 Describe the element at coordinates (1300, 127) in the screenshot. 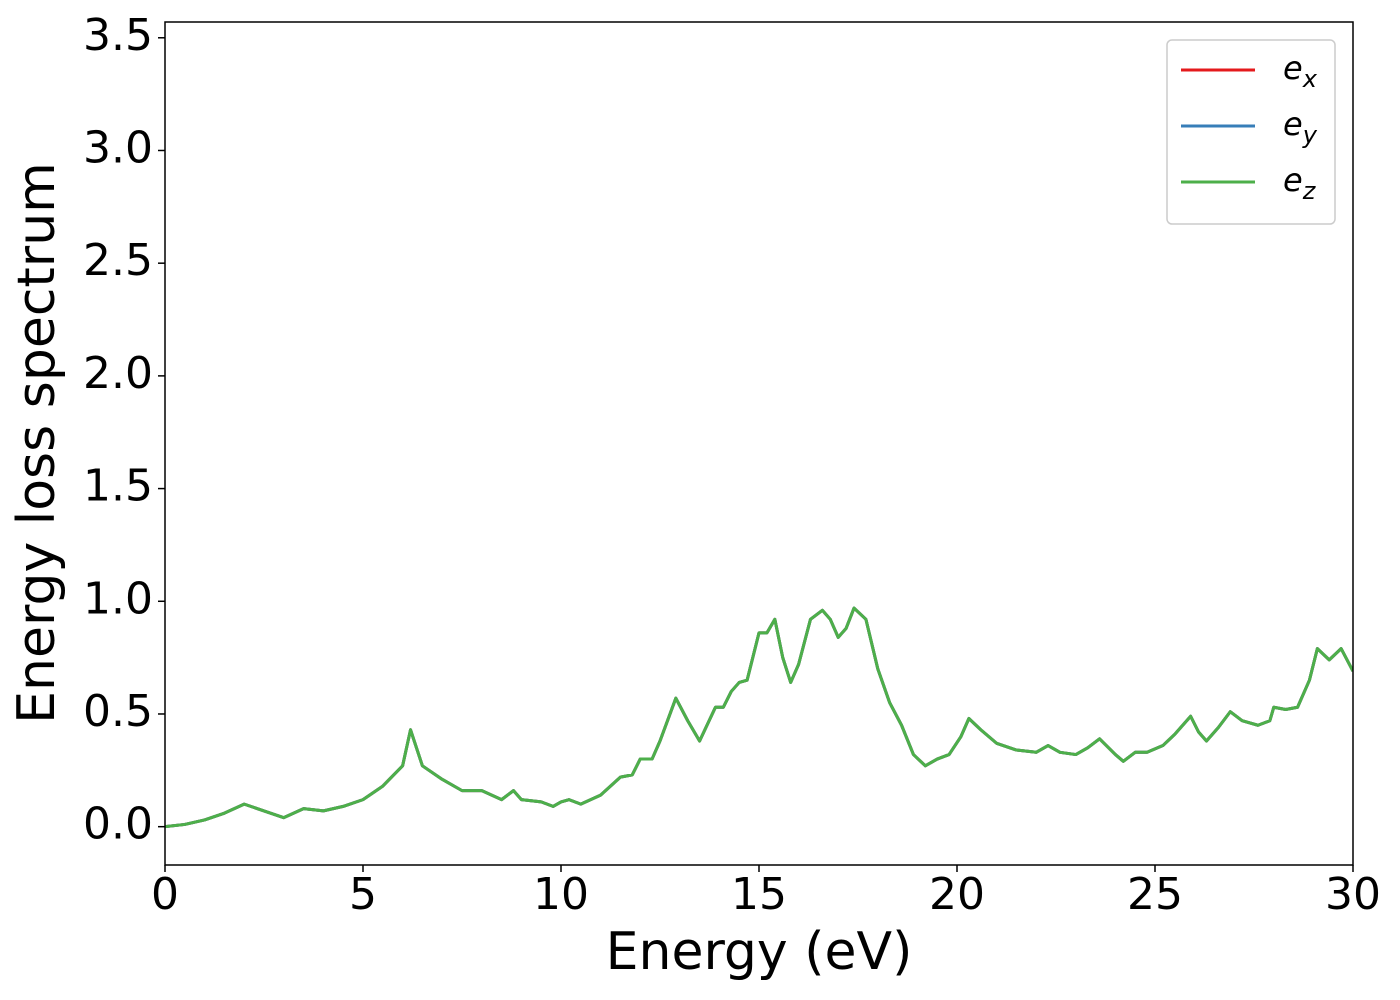

I see `legend-label: ey` at that location.